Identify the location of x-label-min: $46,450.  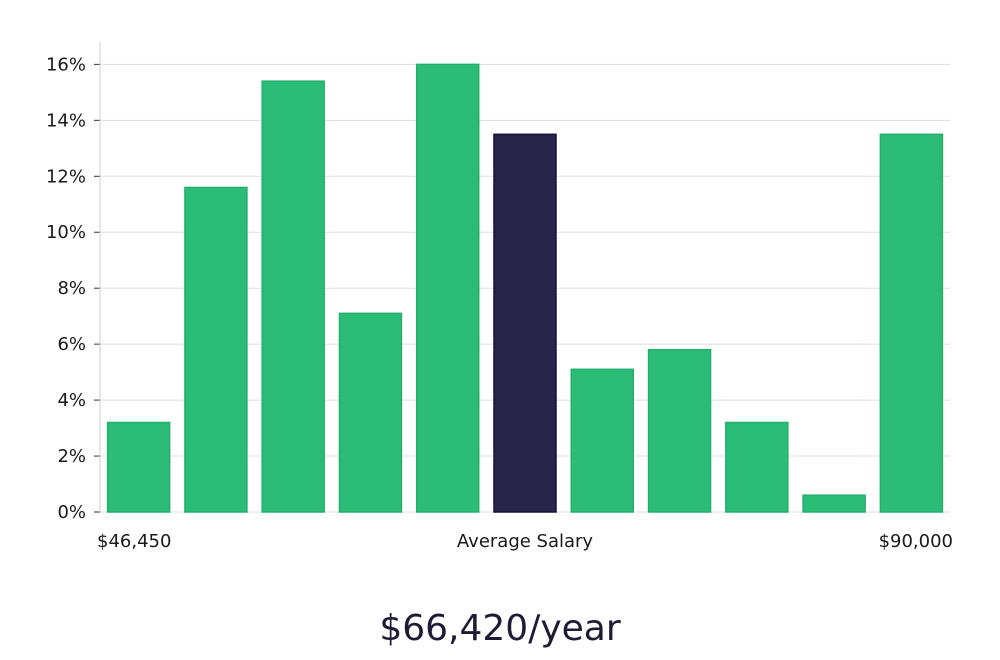
(134, 541).